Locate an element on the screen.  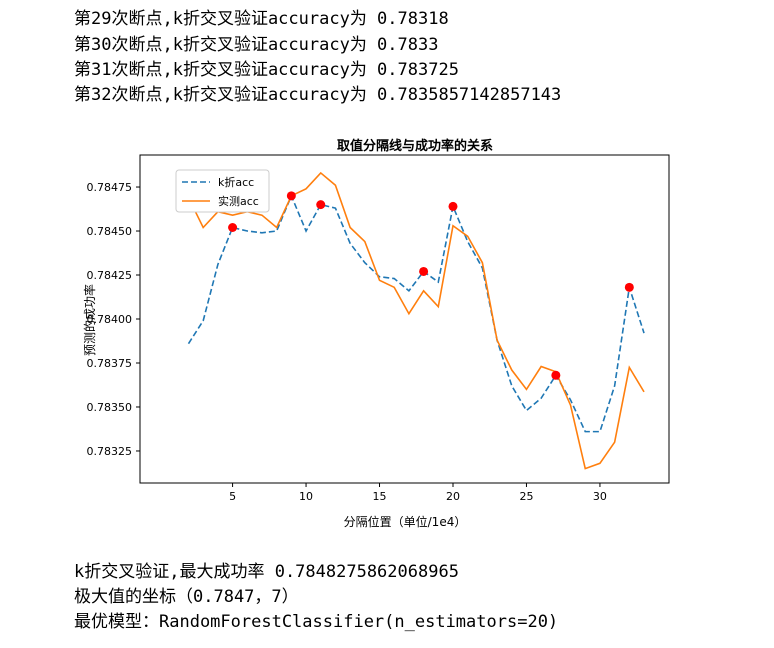
output-line: 第30次断点,k折交叉验证accuracy为 0.7833 is located at coordinates (256, 45).